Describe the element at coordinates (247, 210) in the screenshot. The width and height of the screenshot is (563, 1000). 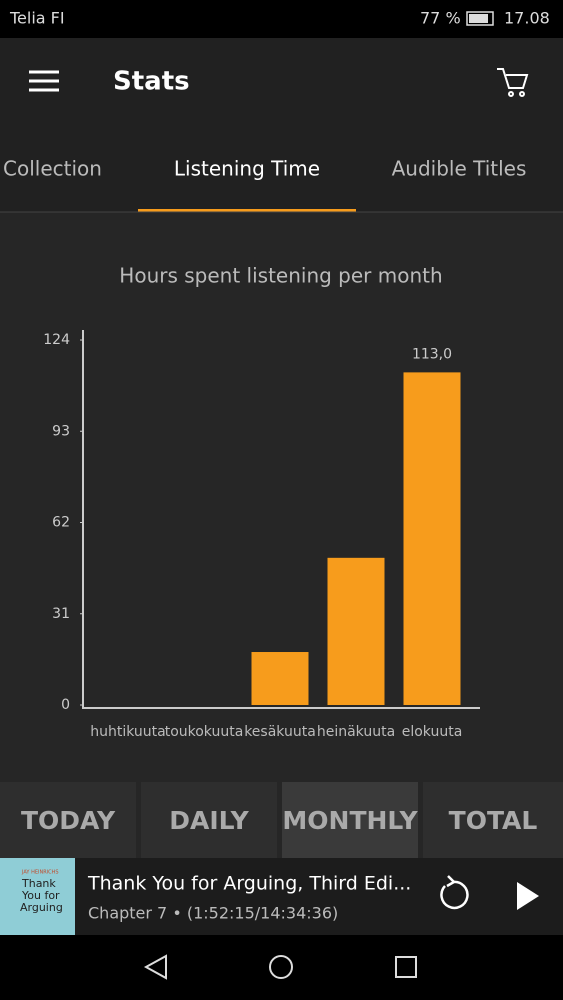
I see `tab-indicator` at that location.